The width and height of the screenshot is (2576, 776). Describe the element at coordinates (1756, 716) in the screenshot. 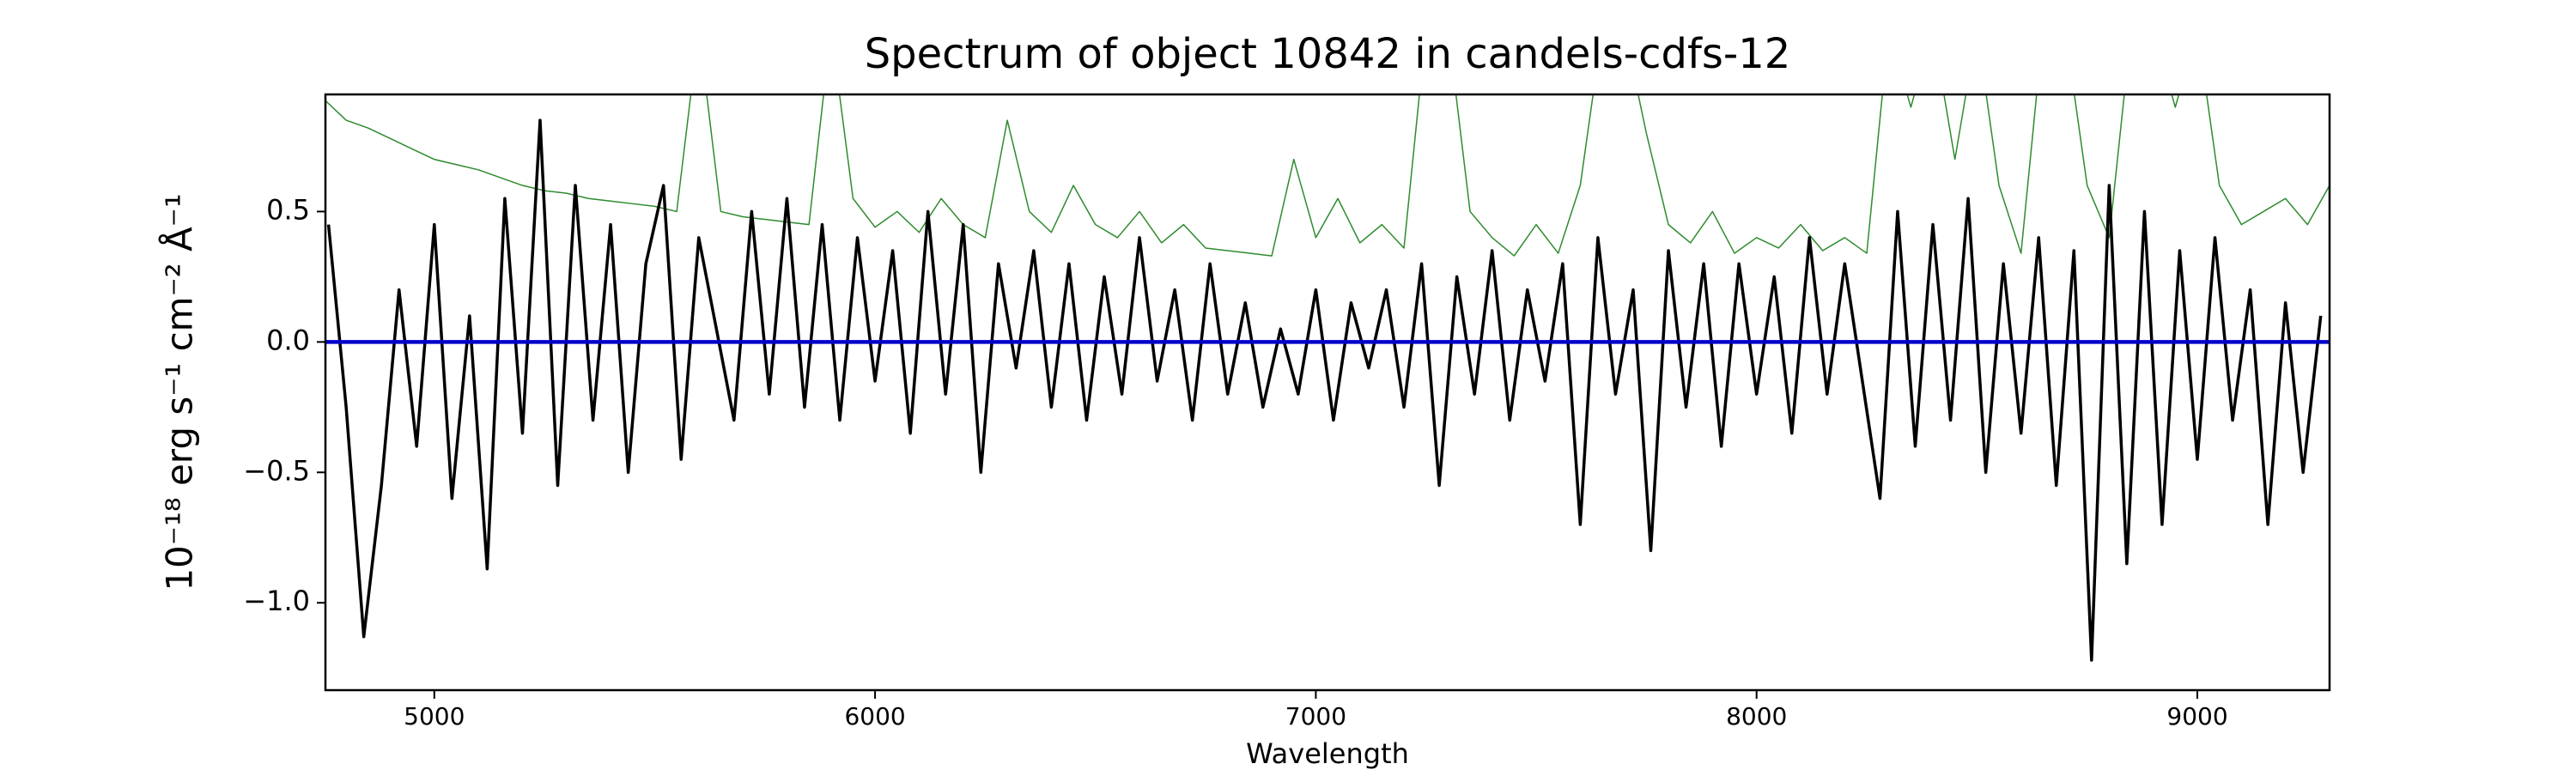

I see `x-tick-label: 8000` at that location.